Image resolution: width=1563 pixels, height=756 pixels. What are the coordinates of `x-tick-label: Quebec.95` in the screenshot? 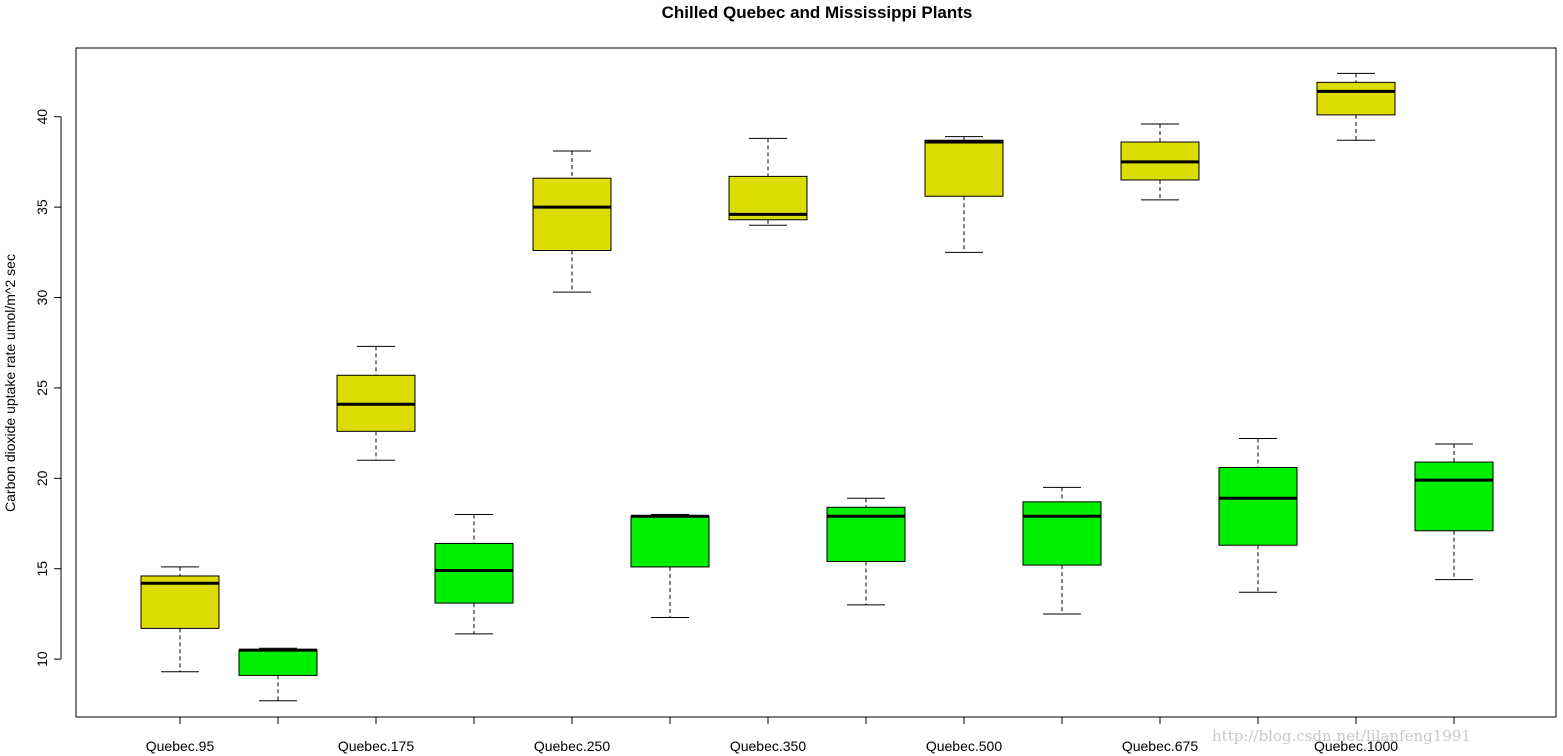 It's located at (180, 746).